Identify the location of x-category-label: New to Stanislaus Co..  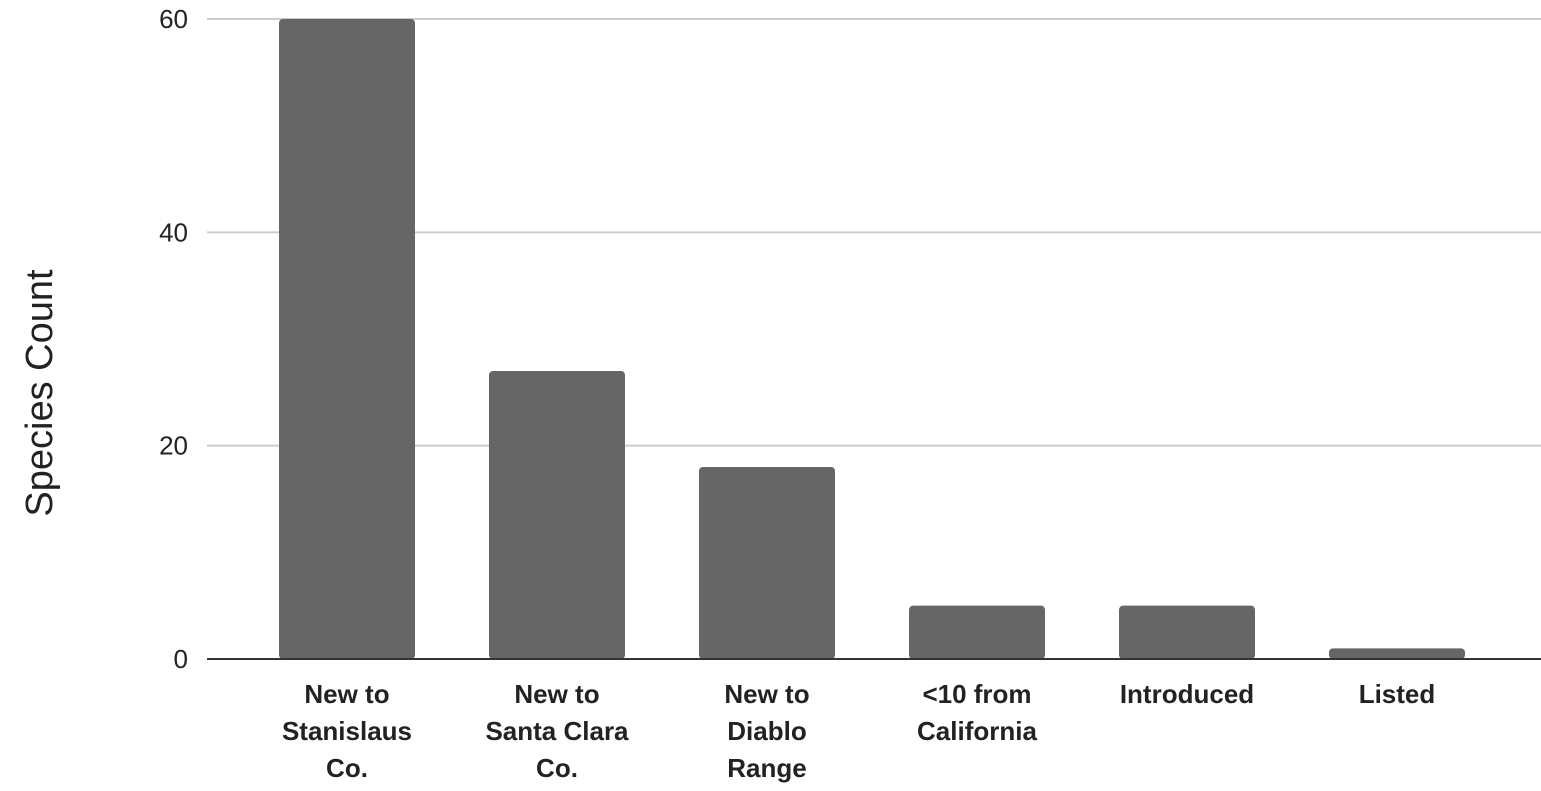
(347, 731).